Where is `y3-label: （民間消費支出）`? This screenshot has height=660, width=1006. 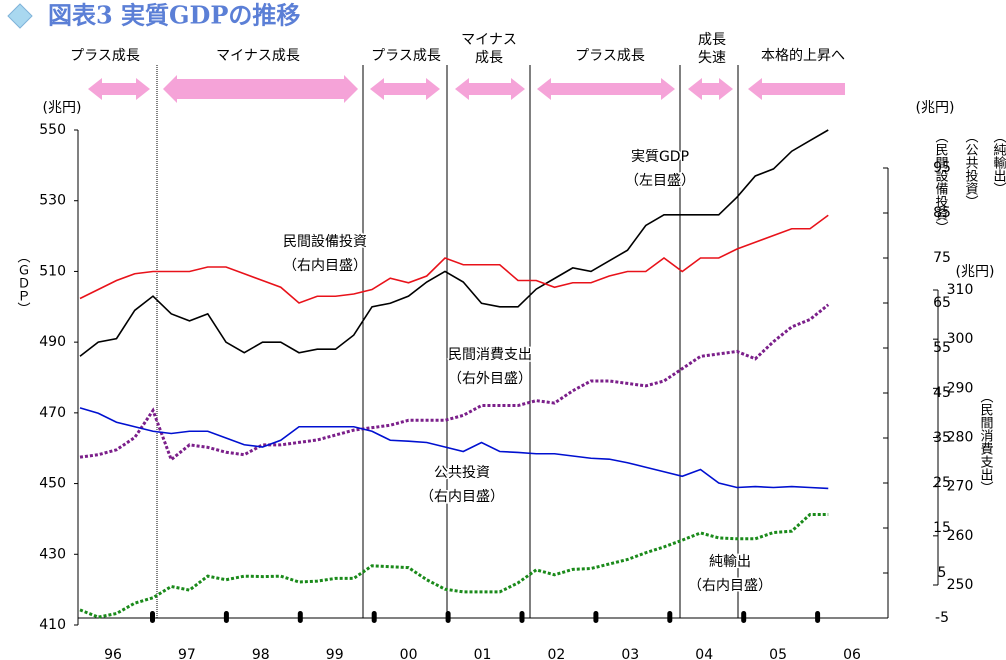 y3-label: （民間消費支出） is located at coordinates (986, 442).